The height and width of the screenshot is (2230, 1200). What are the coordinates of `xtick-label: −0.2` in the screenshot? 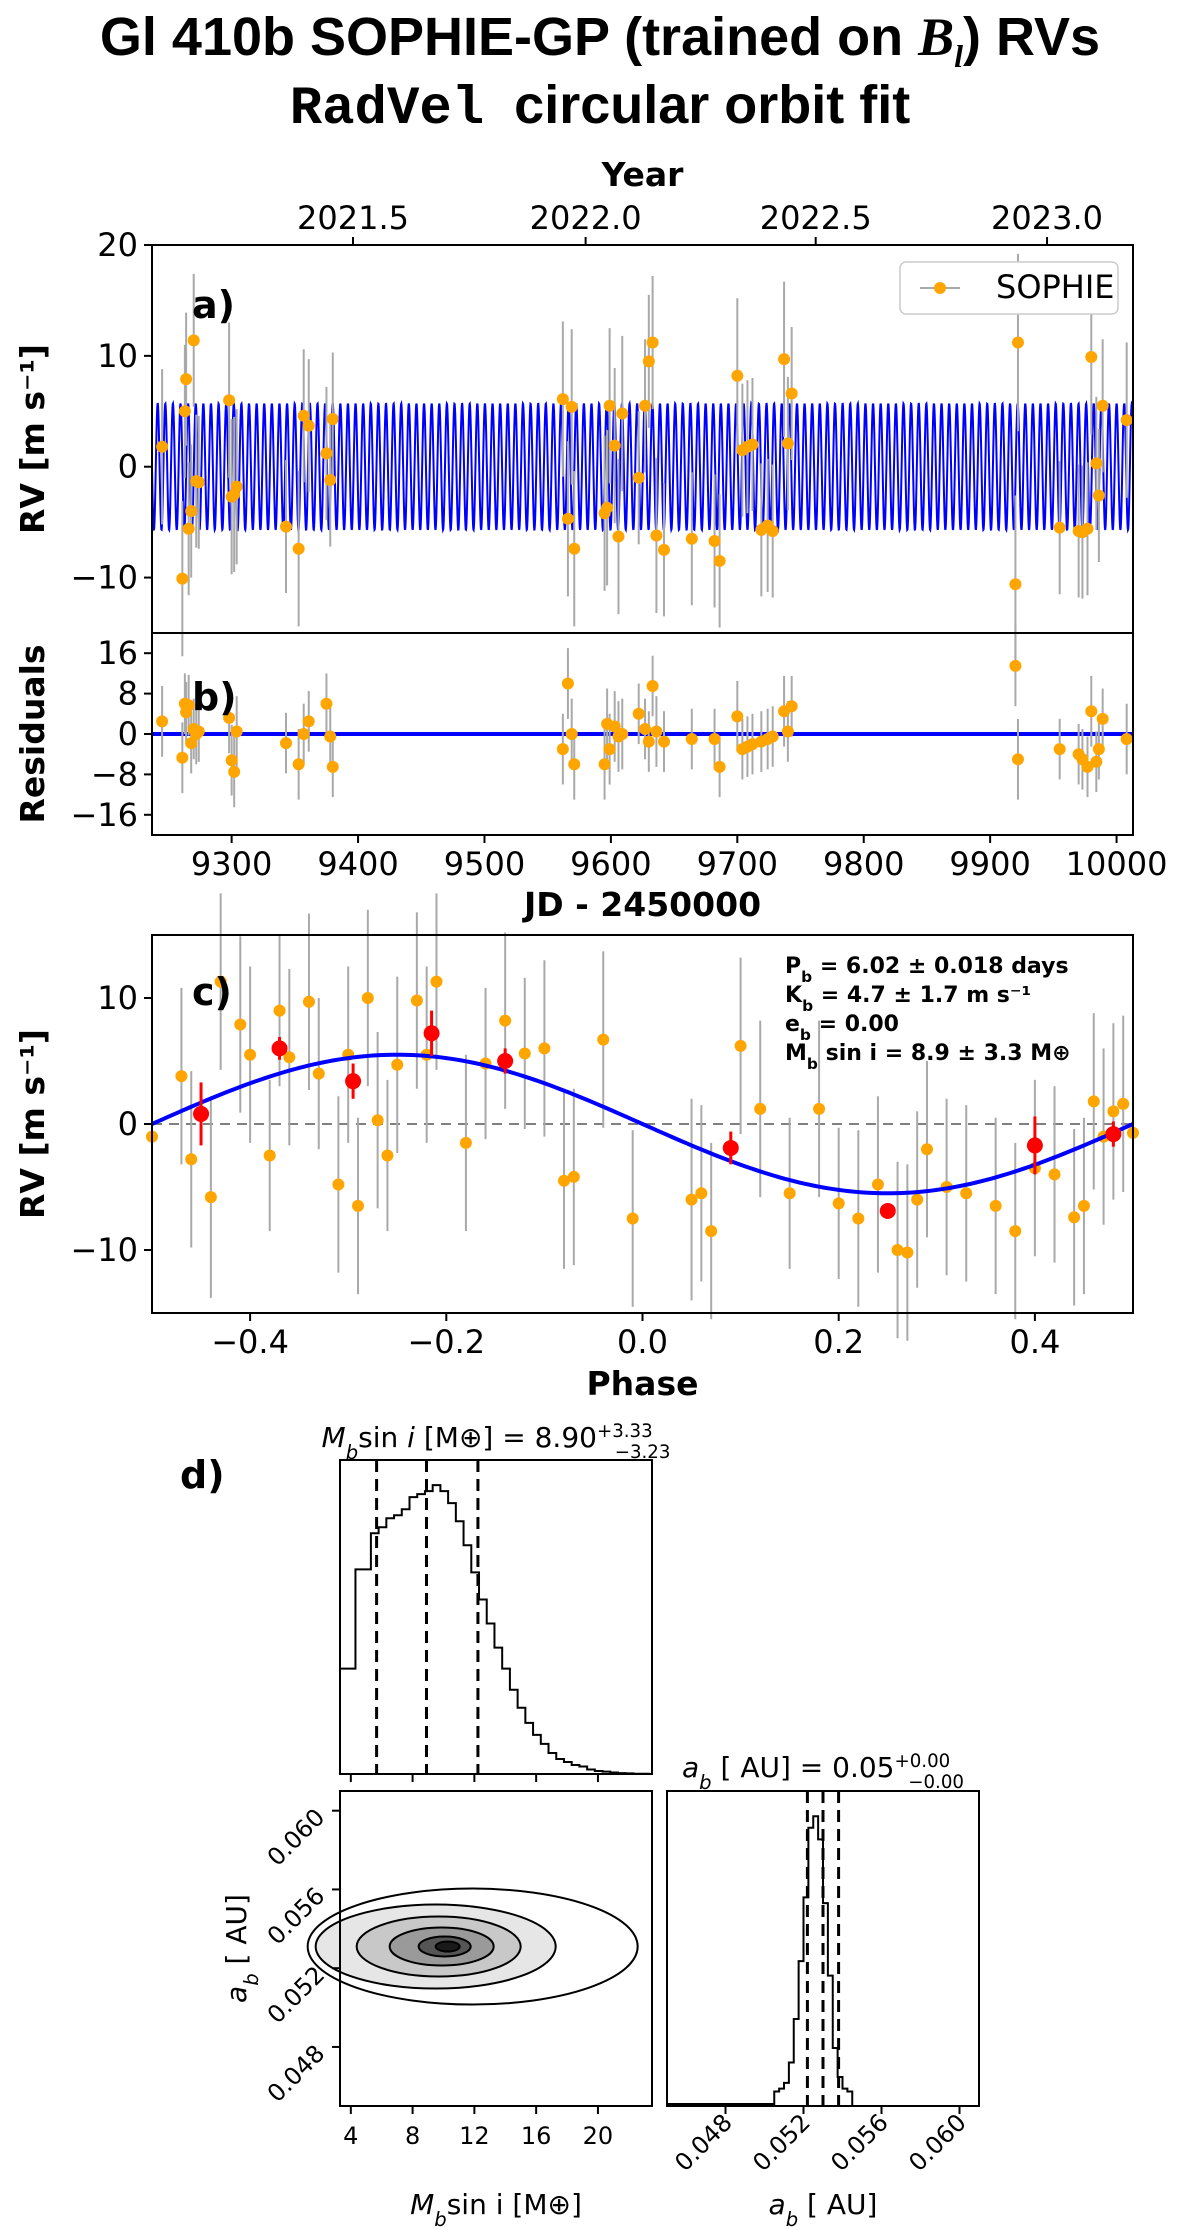 It's located at (446, 1342).